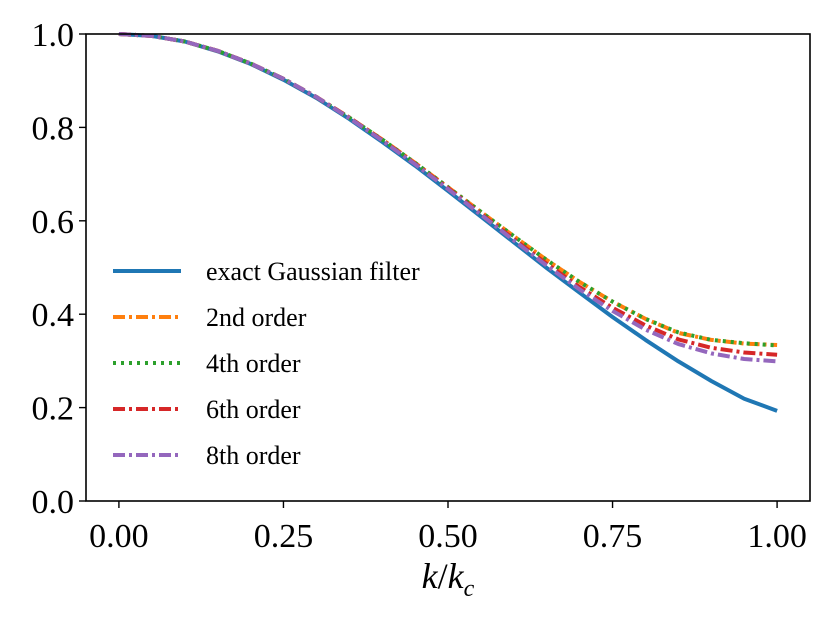  I want to click on x-axis-label-numerator: k, so click(430, 576).